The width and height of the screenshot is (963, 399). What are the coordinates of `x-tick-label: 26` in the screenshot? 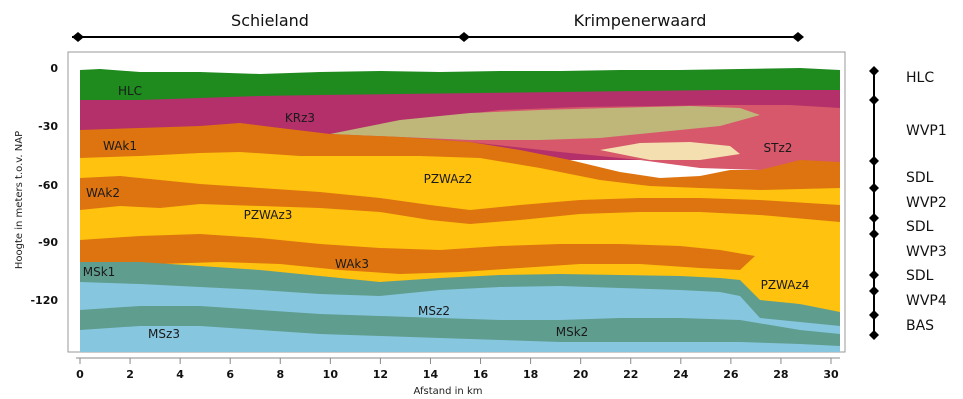 It's located at (731, 374).